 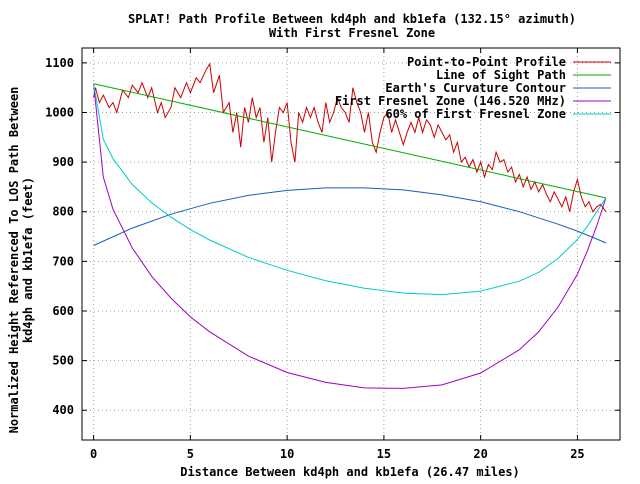 I want to click on y-tick-label: 700, so click(x=63, y=261).